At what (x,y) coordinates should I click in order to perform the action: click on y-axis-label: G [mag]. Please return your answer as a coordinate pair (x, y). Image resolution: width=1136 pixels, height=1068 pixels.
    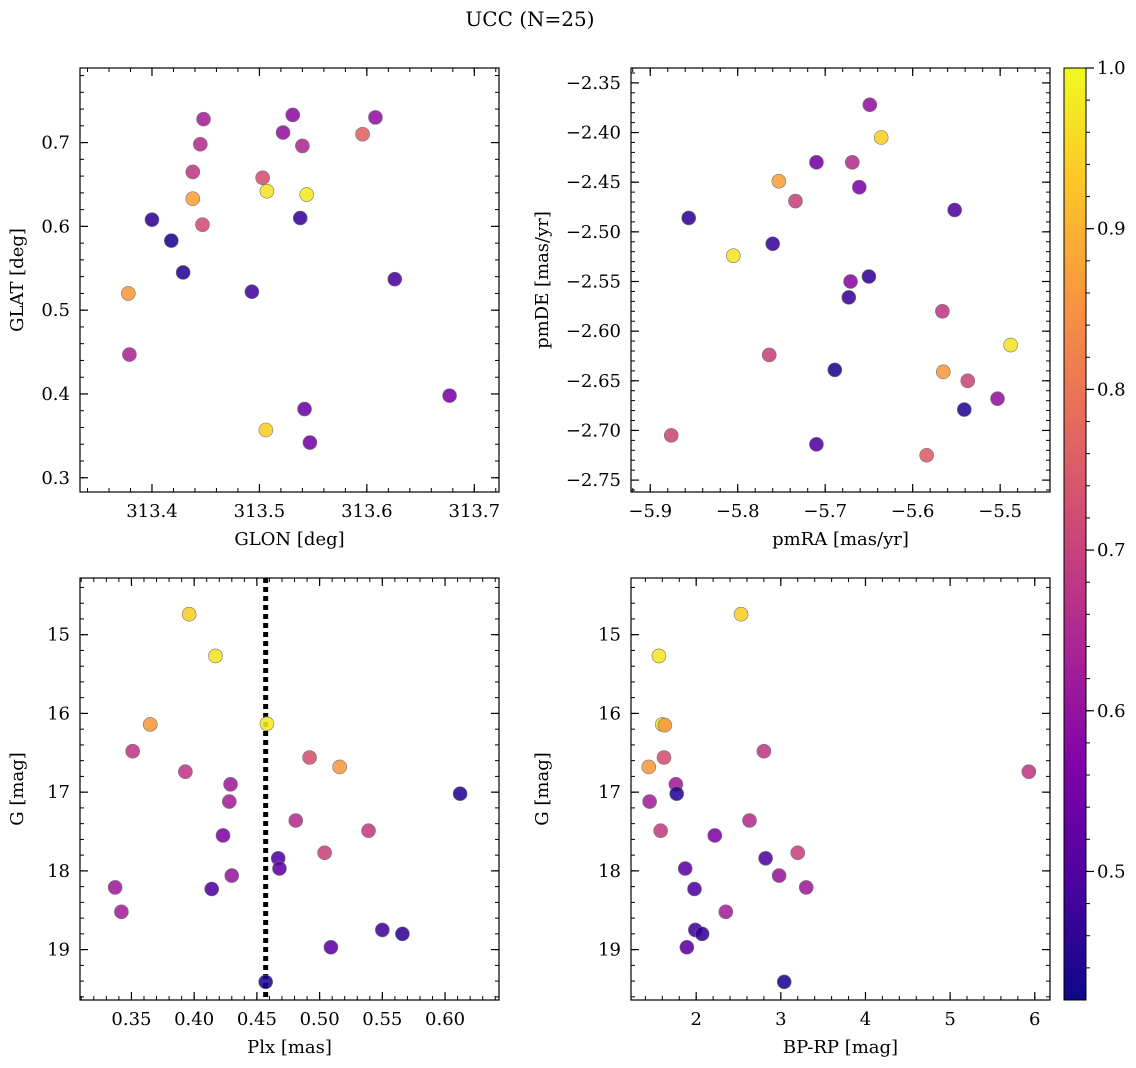
    Looking at the image, I should click on (17, 788).